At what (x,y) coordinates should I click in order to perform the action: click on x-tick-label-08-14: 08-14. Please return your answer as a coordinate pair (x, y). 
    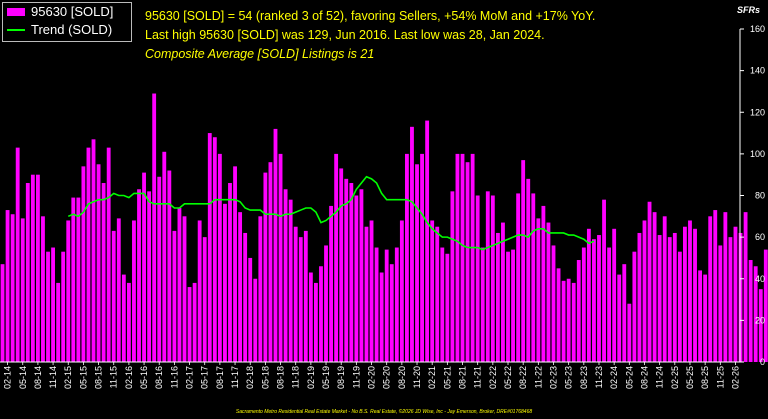
    Looking at the image, I should click on (38, 377).